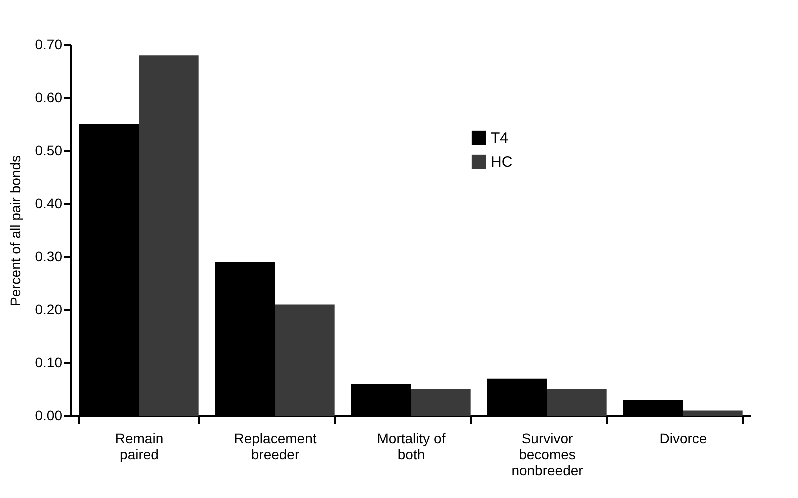 The image size is (798, 498). Describe the element at coordinates (411, 446) in the screenshot. I see `x-tick-label: Mortality of both` at that location.